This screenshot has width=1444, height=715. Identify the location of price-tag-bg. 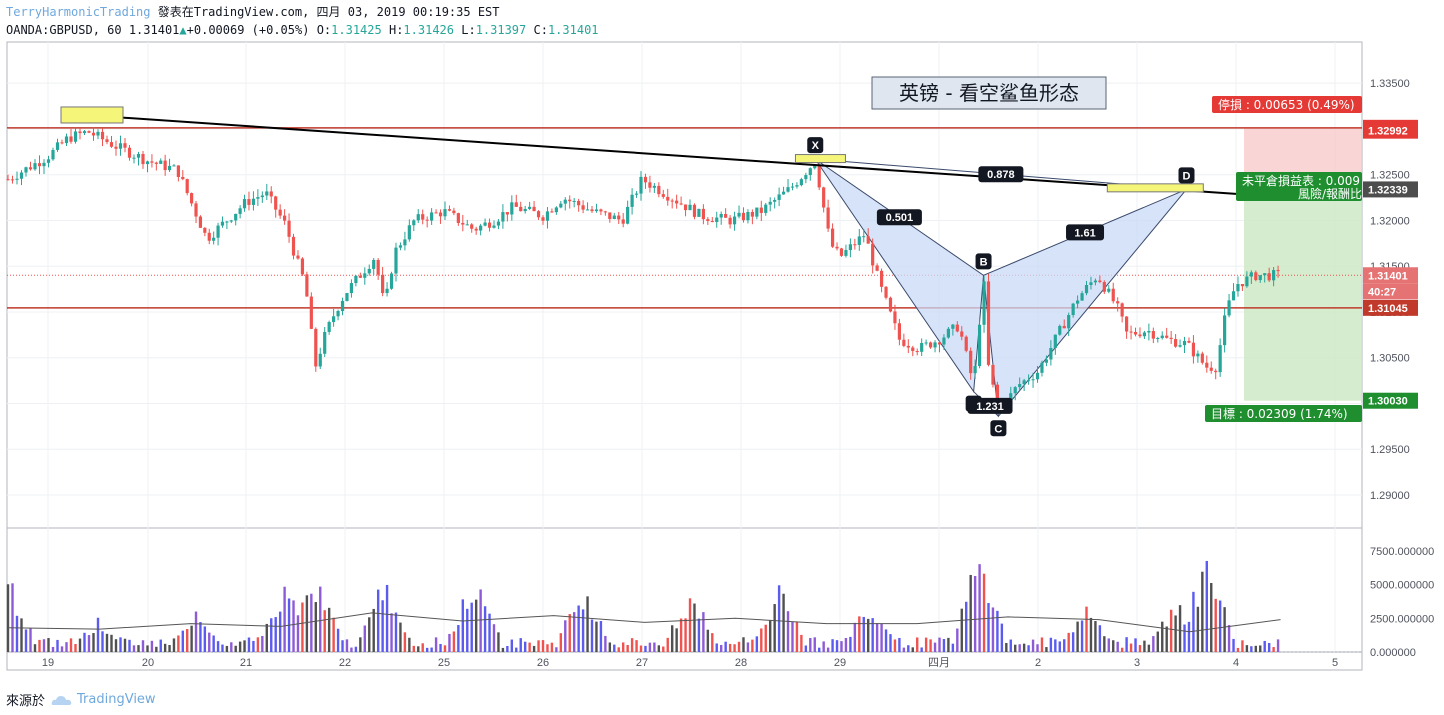
(1390, 189).